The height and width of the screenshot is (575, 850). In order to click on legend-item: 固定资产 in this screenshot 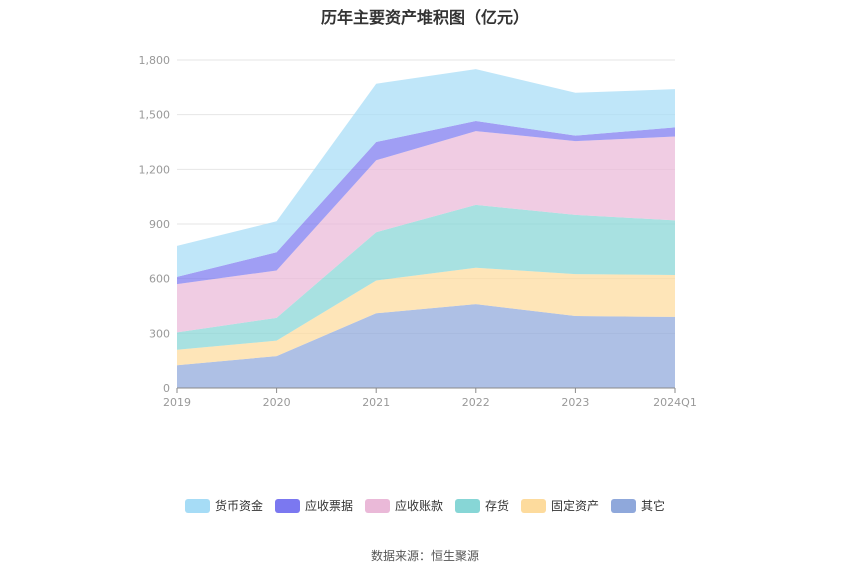, I will do `click(560, 505)`.